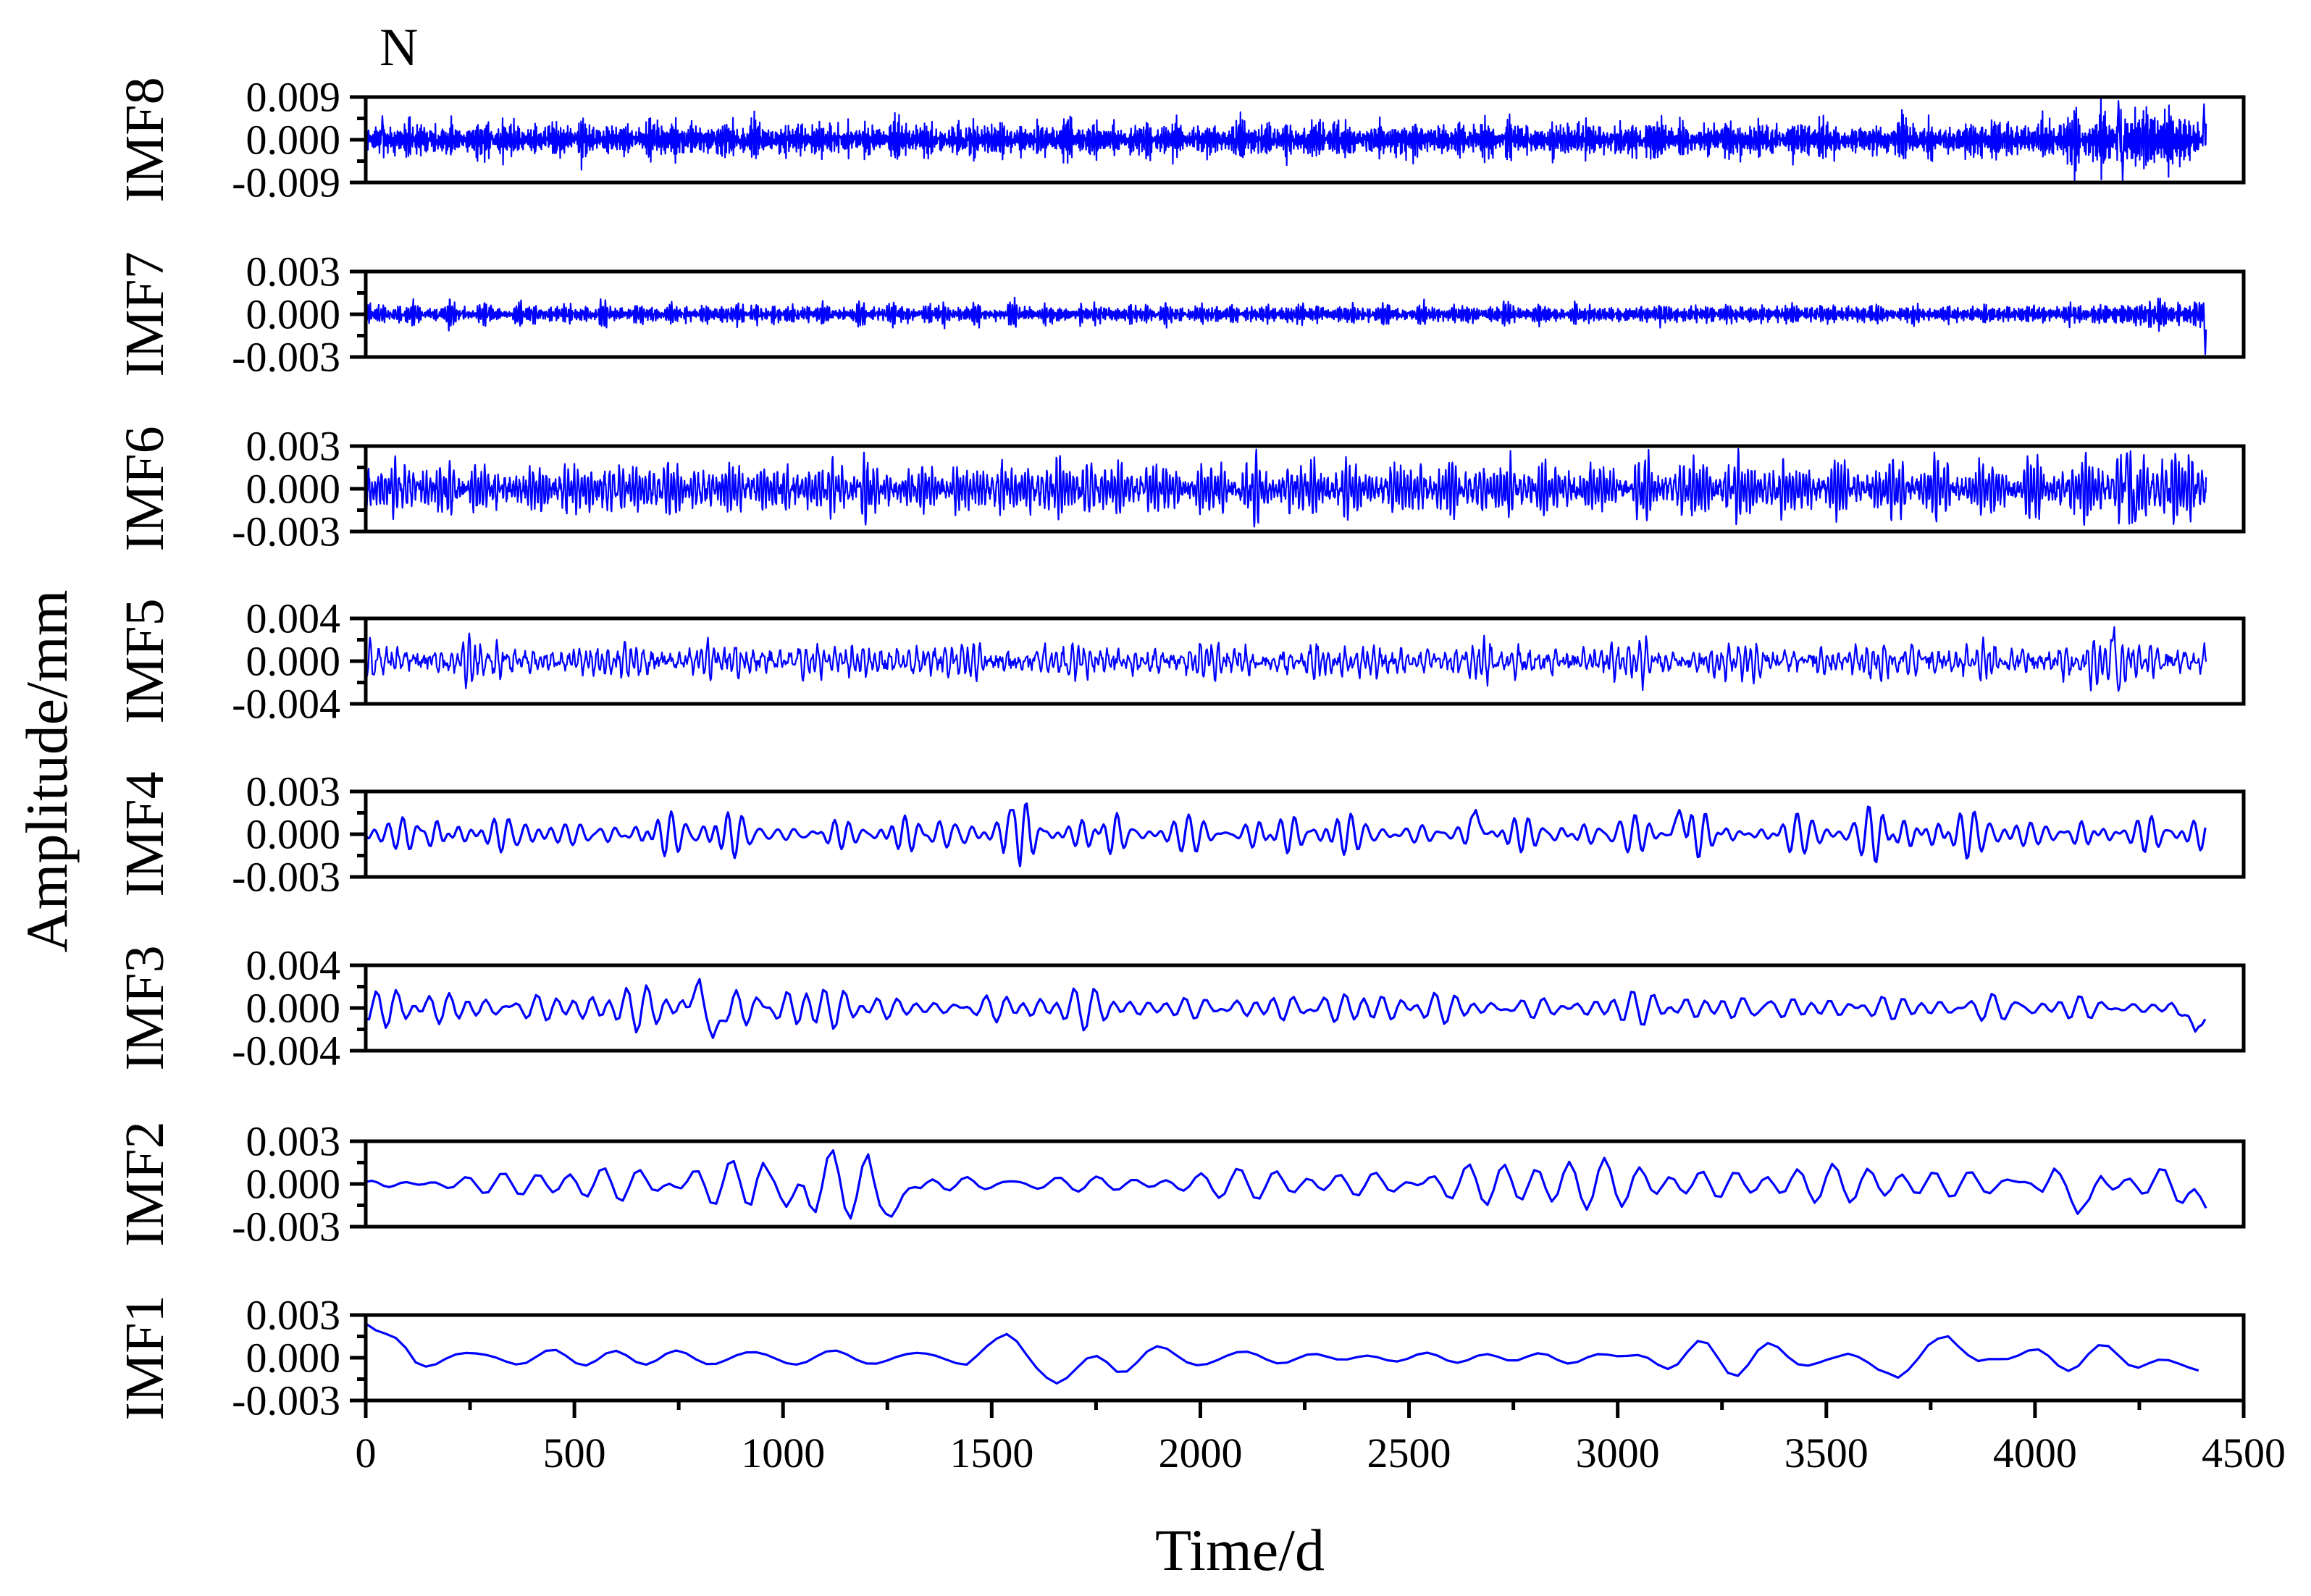  Describe the element at coordinates (1285, 488) in the screenshot. I see `series-line-imf6` at that location.